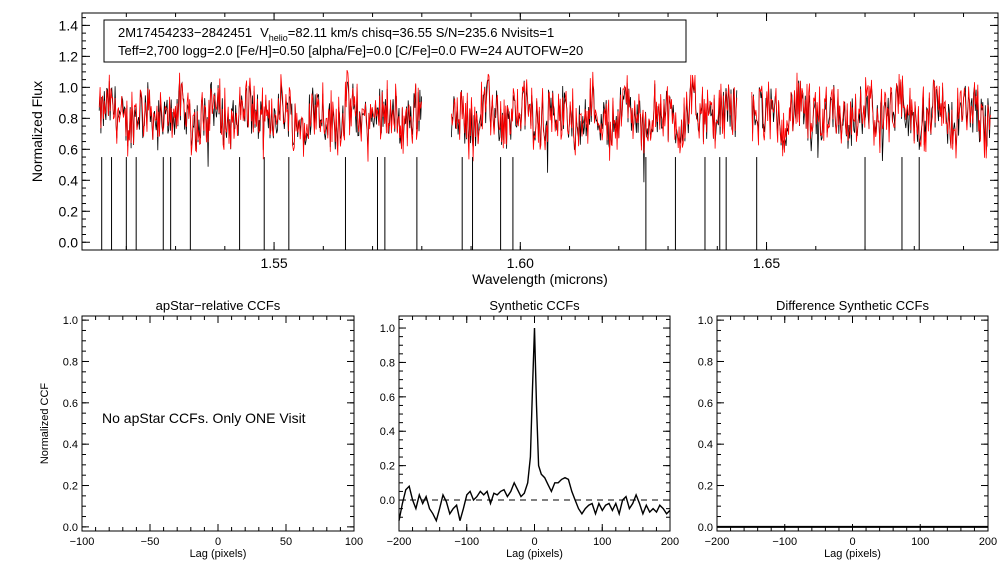 This screenshot has height=576, width=1008. Describe the element at coordinates (218, 305) in the screenshot. I see `panel-title: apStar−relative CCFs` at that location.